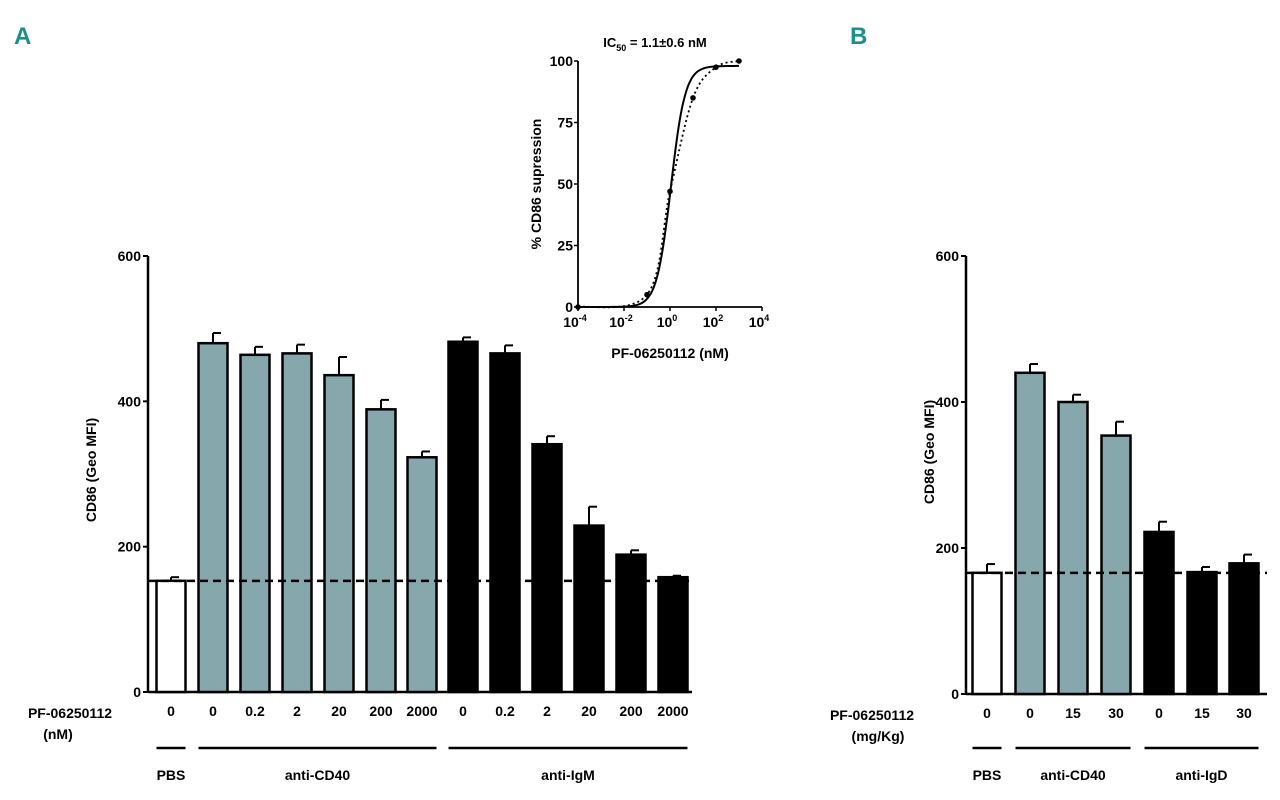 This screenshot has width=1280, height=800. What do you see at coordinates (673, 634) in the screenshot?
I see `bar-anti-IgM-2000` at bounding box center [673, 634].